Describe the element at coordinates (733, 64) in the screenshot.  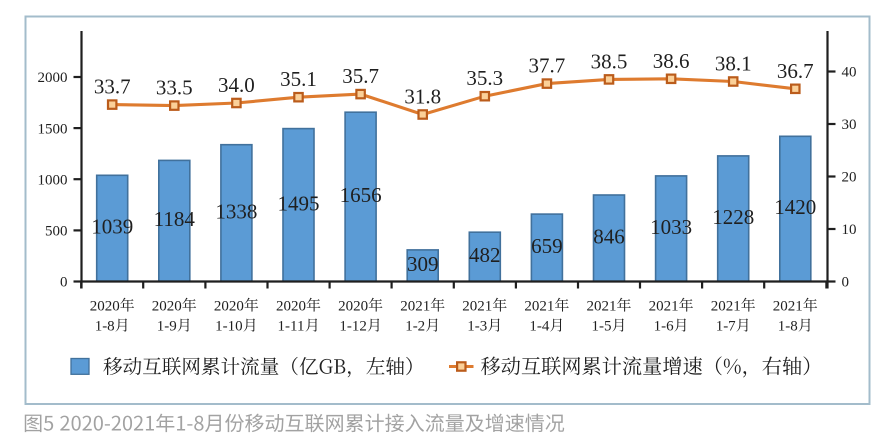
I see `svg-text: 38.1` at that location.